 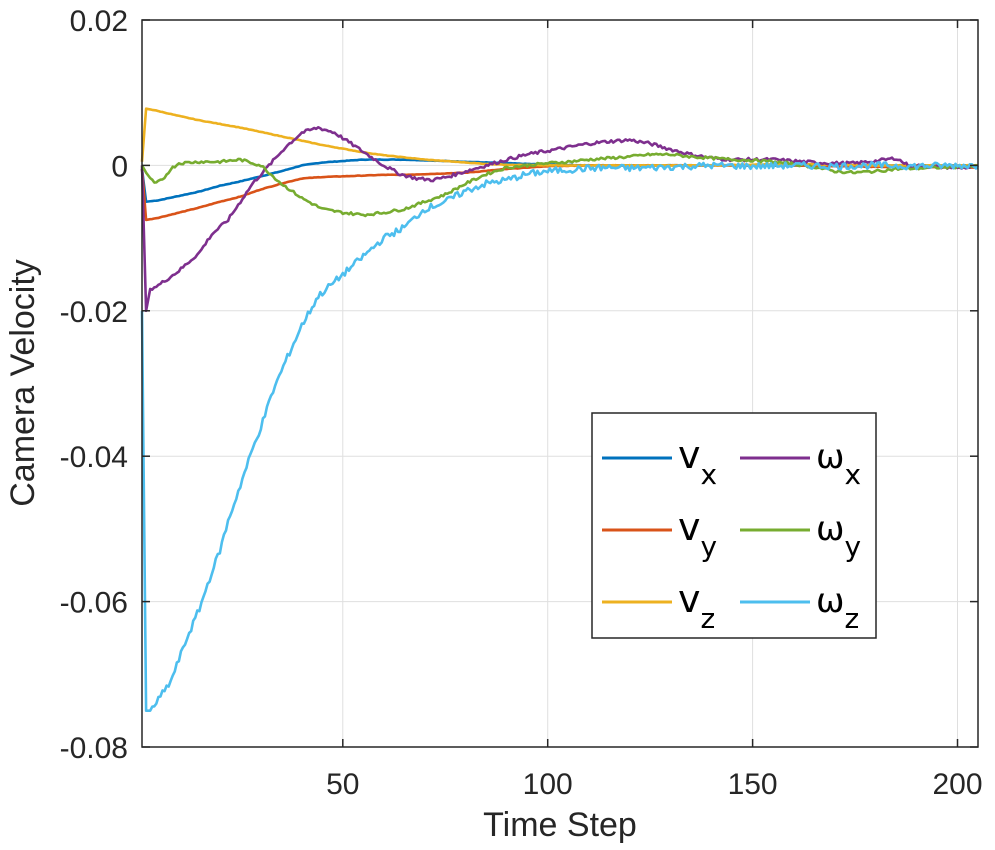 What do you see at coordinates (342, 784) in the screenshot?
I see `x-tick-label: 50` at bounding box center [342, 784].